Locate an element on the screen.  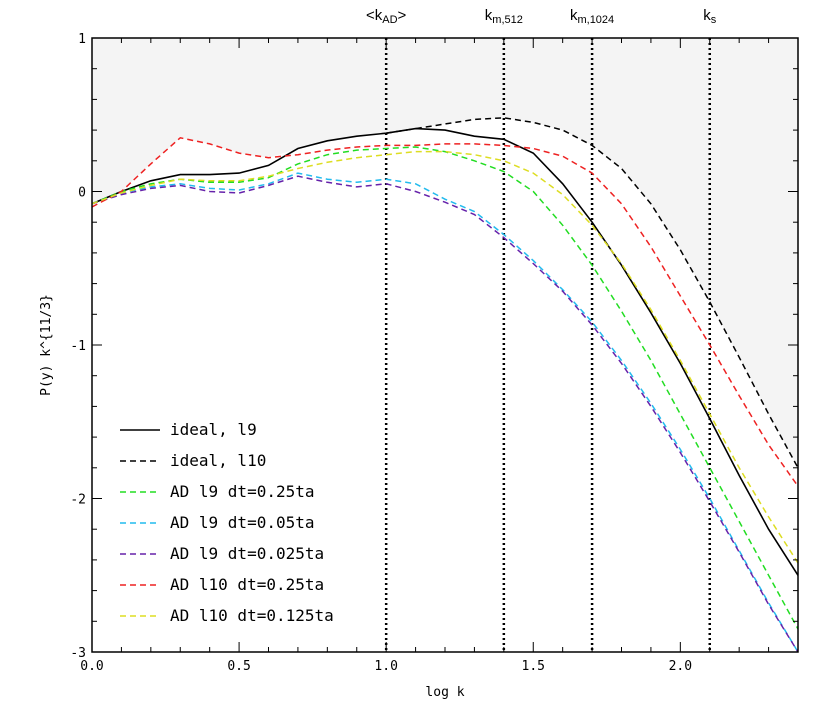
y-tick-label: 0 is located at coordinates (82, 193).